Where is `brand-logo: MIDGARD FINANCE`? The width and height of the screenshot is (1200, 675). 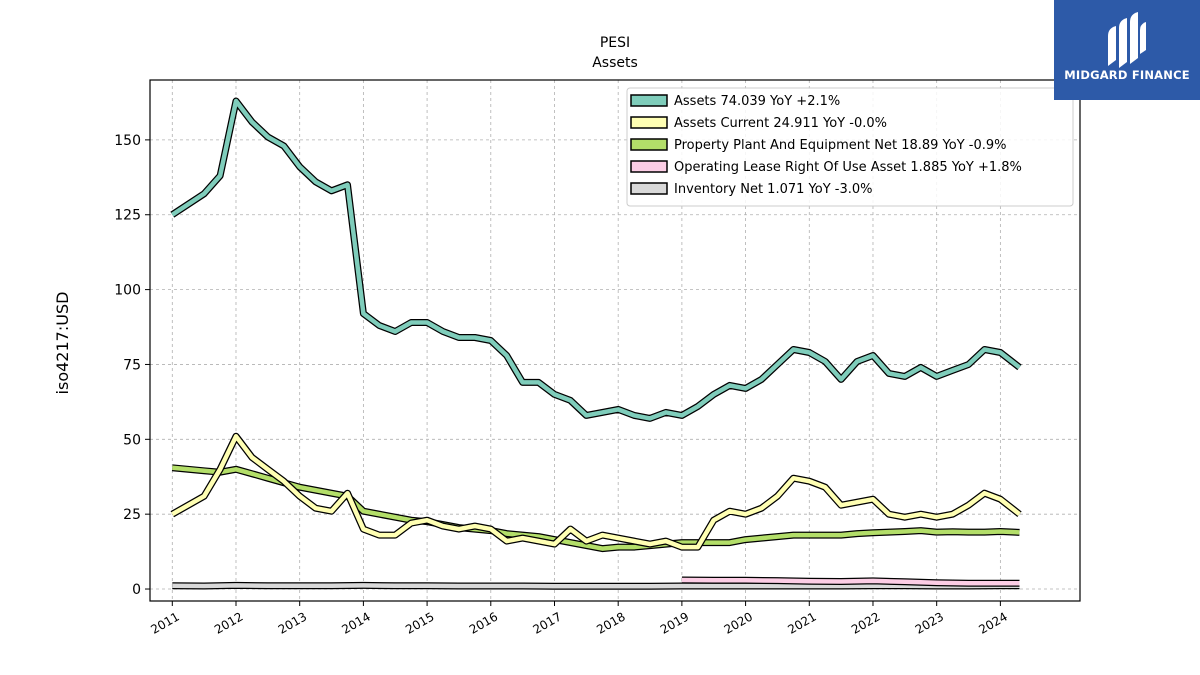
brand-logo: MIDGARD FINANCE is located at coordinates (1127, 50).